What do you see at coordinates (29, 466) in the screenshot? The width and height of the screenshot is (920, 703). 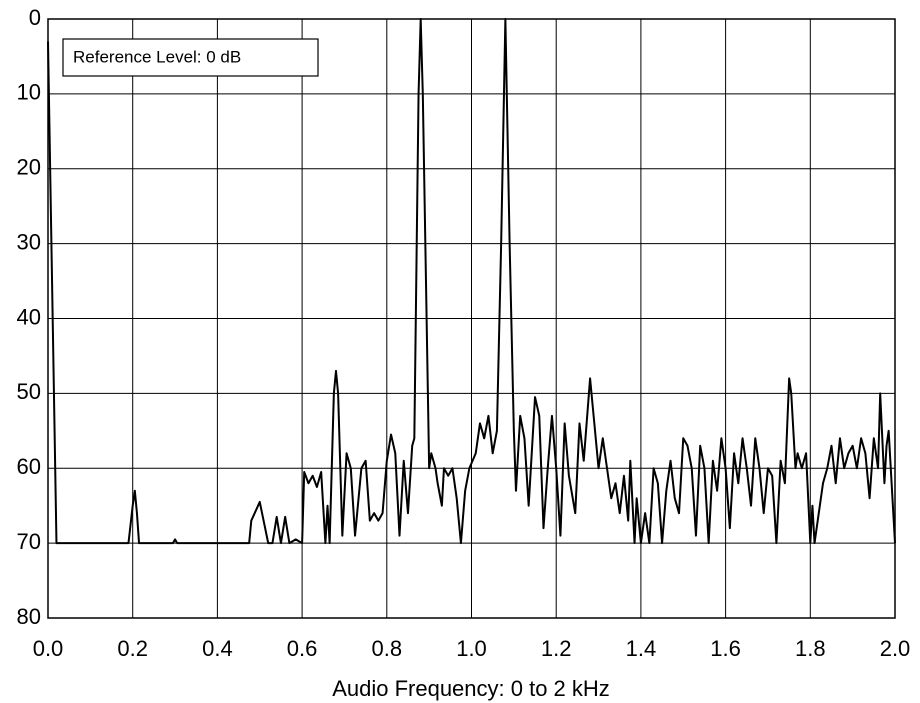 I see `y-tick-label: 60` at bounding box center [29, 466].